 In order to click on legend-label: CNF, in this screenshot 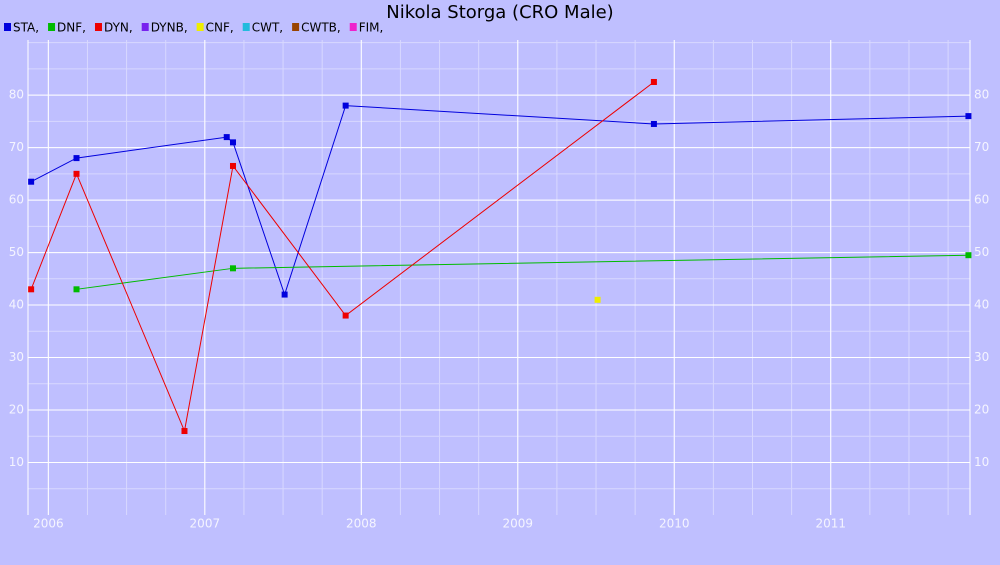, I will do `click(220, 28)`.